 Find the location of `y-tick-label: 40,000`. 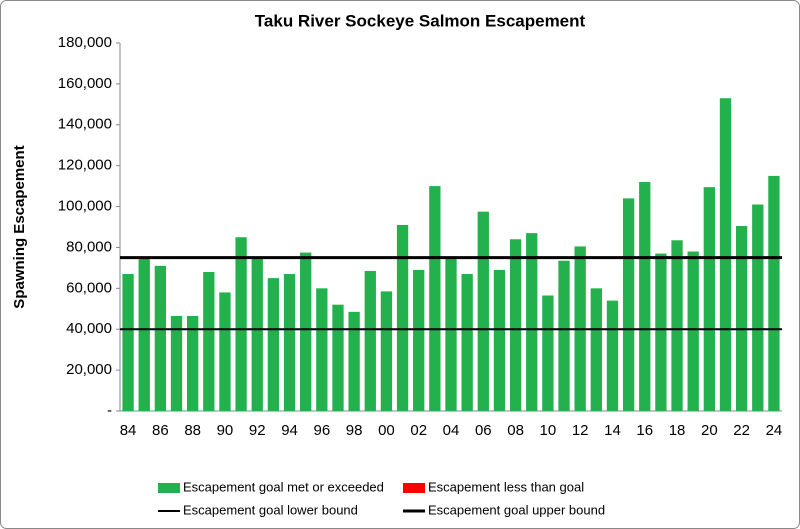

y-tick-label: 40,000 is located at coordinates (89, 328).